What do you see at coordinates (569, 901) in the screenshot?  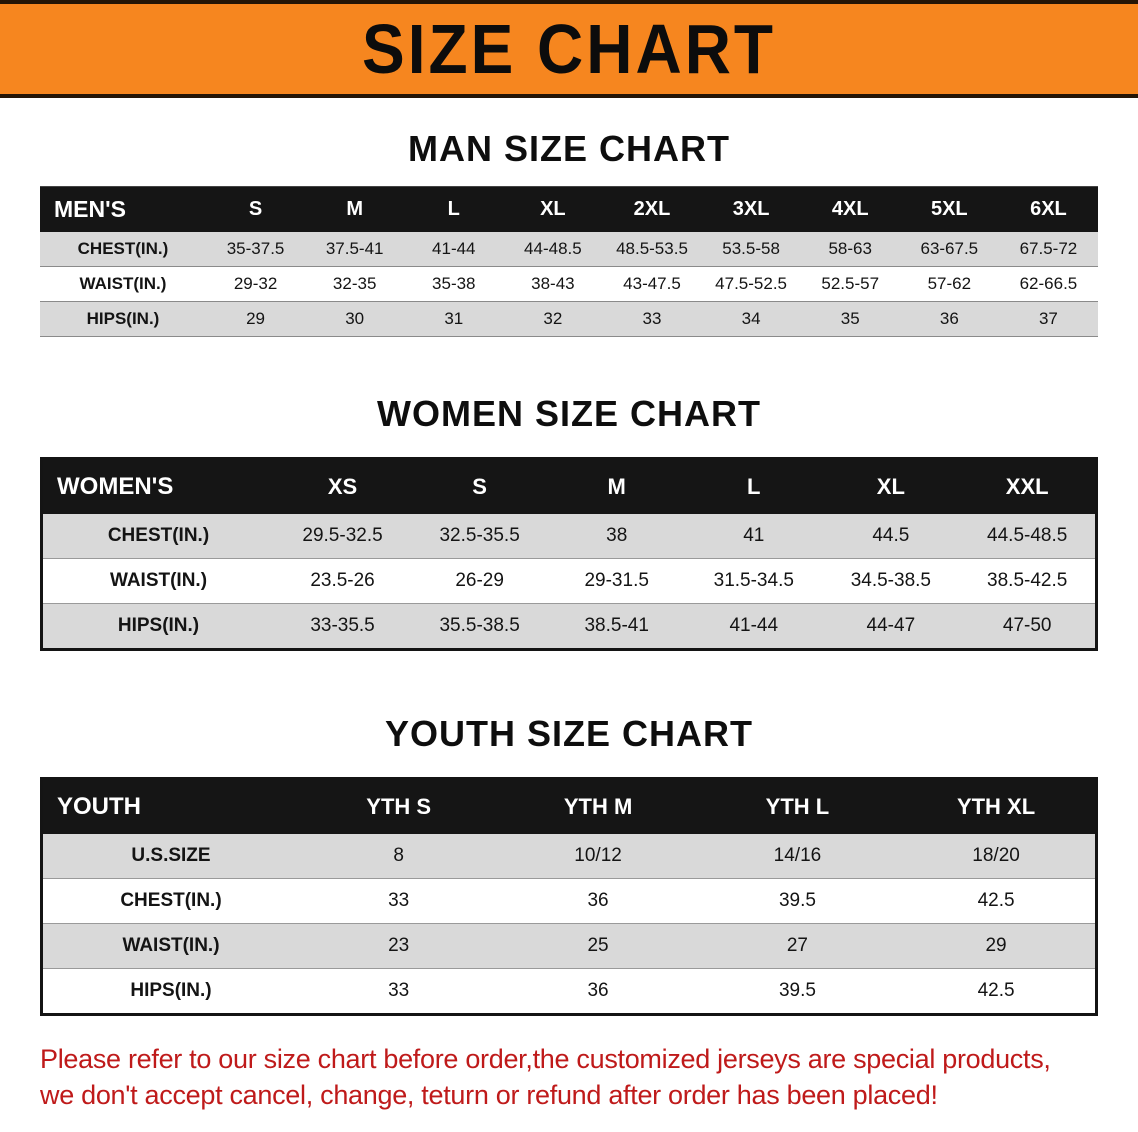 I see `table-row: CHEST(IN.) 33 36 39.5 42.5` at bounding box center [569, 901].